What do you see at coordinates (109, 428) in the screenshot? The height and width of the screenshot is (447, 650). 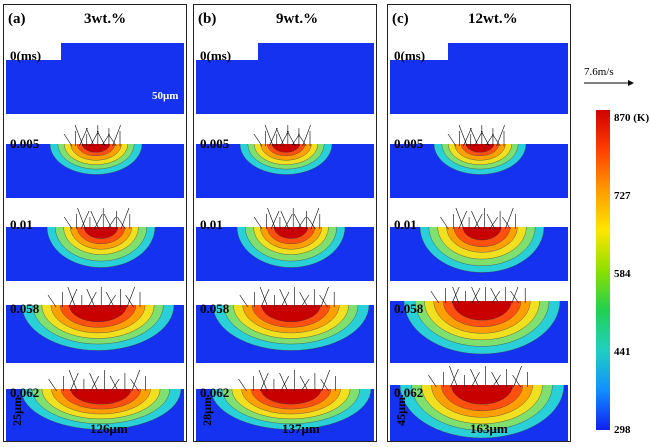 I see `width-label: 126μm` at bounding box center [109, 428].